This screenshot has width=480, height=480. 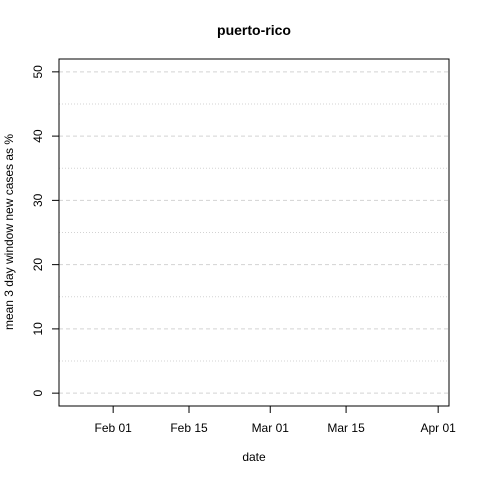 I want to click on y-tick-label: 30, so click(x=38, y=200).